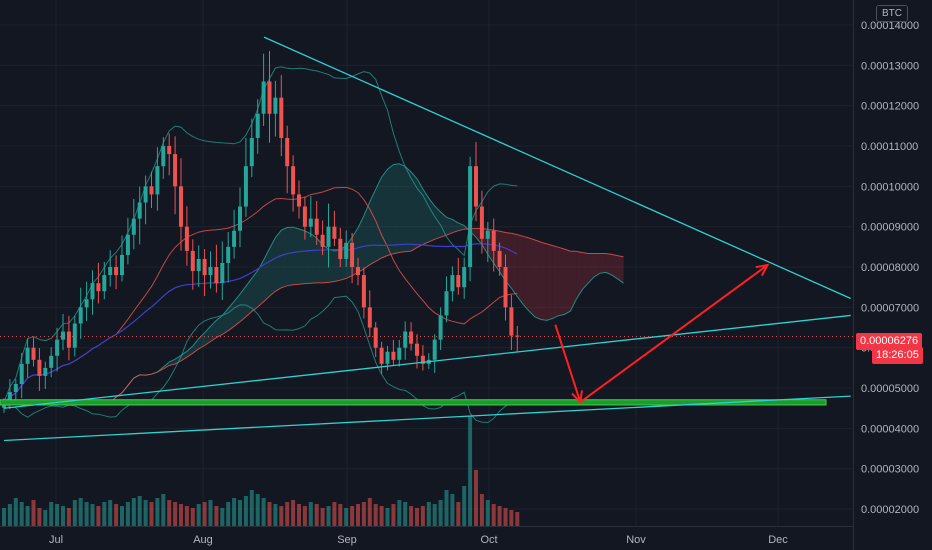 This screenshot has width=932, height=550. Describe the element at coordinates (889, 341) in the screenshot. I see `current-price-label: 0.00006276` at that location.